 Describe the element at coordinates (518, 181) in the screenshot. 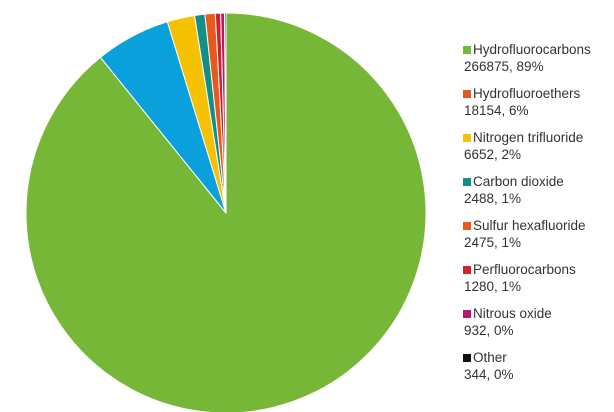

I see `legend-label: Carbon dioxide` at that location.